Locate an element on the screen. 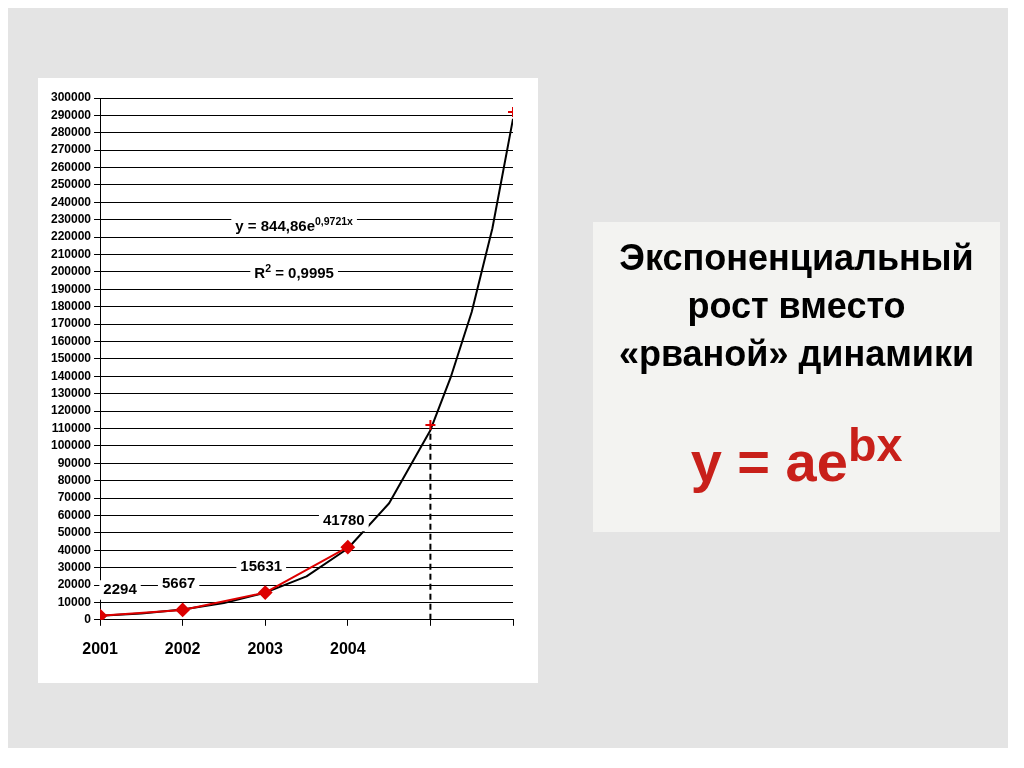  y-tick-label: 270000 is located at coordinates (71, 149).